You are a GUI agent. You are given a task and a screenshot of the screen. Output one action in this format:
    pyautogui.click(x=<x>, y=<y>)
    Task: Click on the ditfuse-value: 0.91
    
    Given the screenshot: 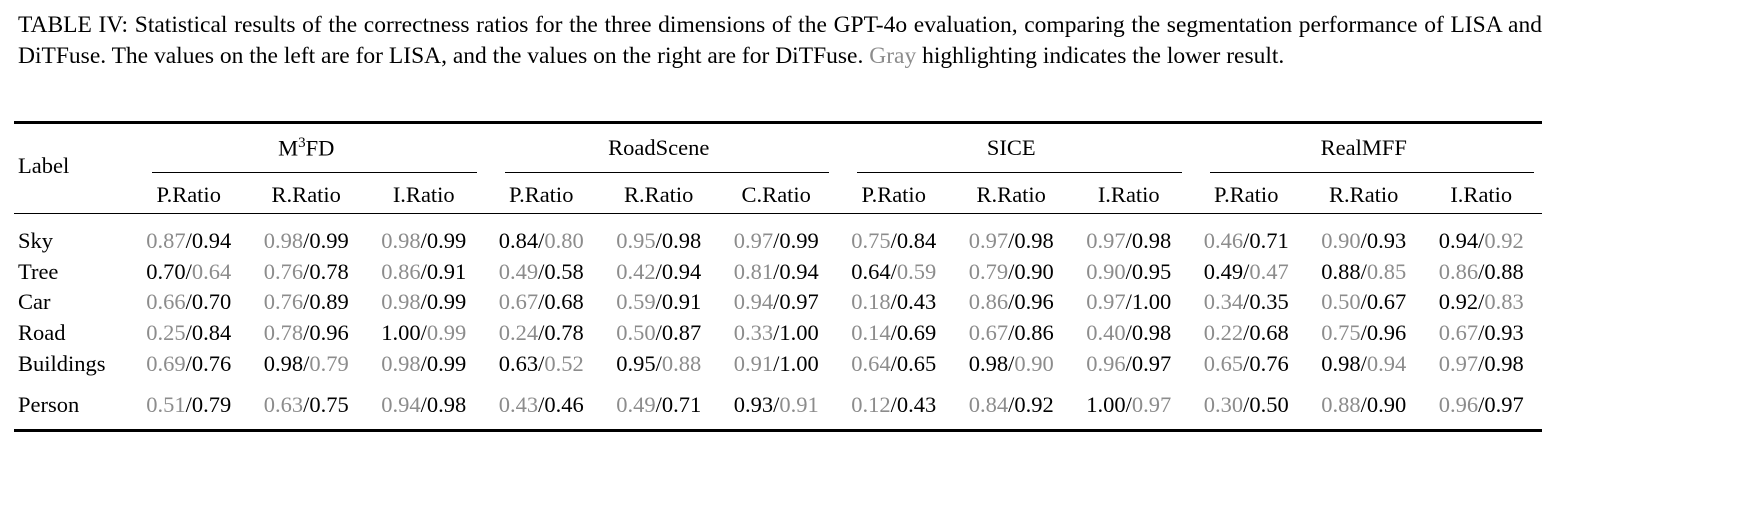 What is the action you would take?
    pyautogui.click(x=799, y=404)
    